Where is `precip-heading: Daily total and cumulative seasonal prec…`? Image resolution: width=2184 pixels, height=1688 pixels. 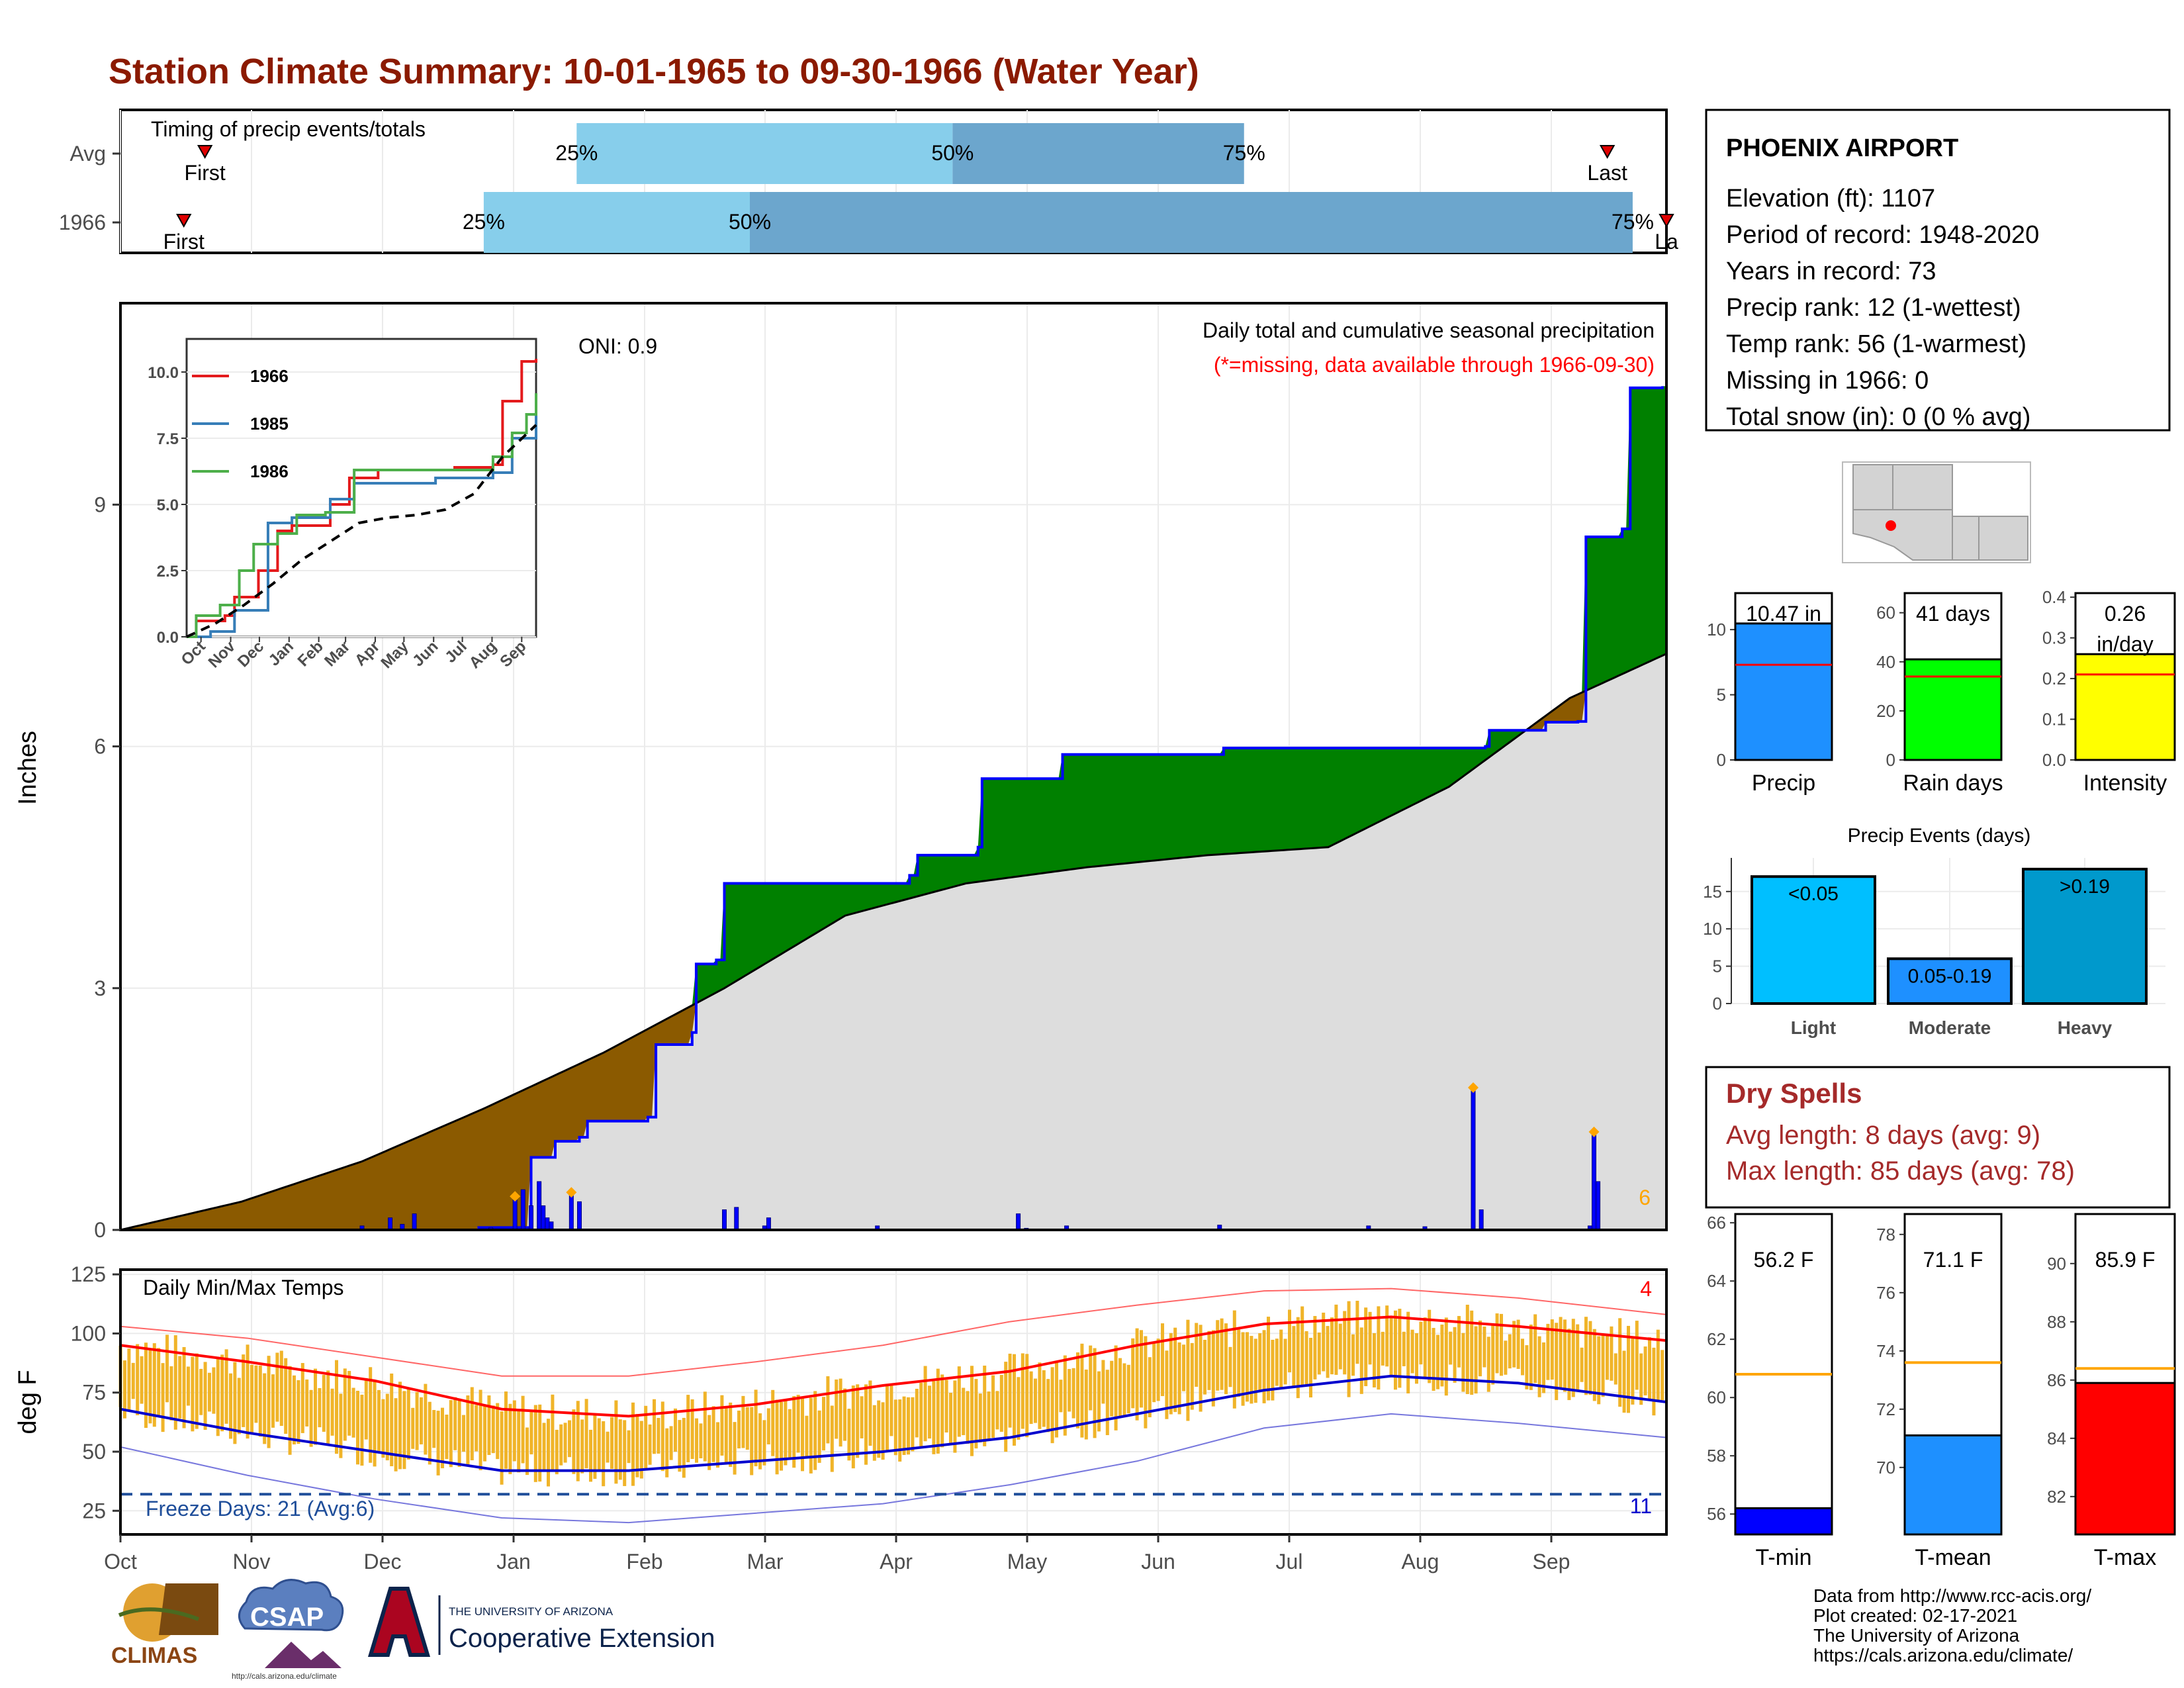 precip-heading: Daily total and cumulative seasonal prec… is located at coordinates (1429, 330).